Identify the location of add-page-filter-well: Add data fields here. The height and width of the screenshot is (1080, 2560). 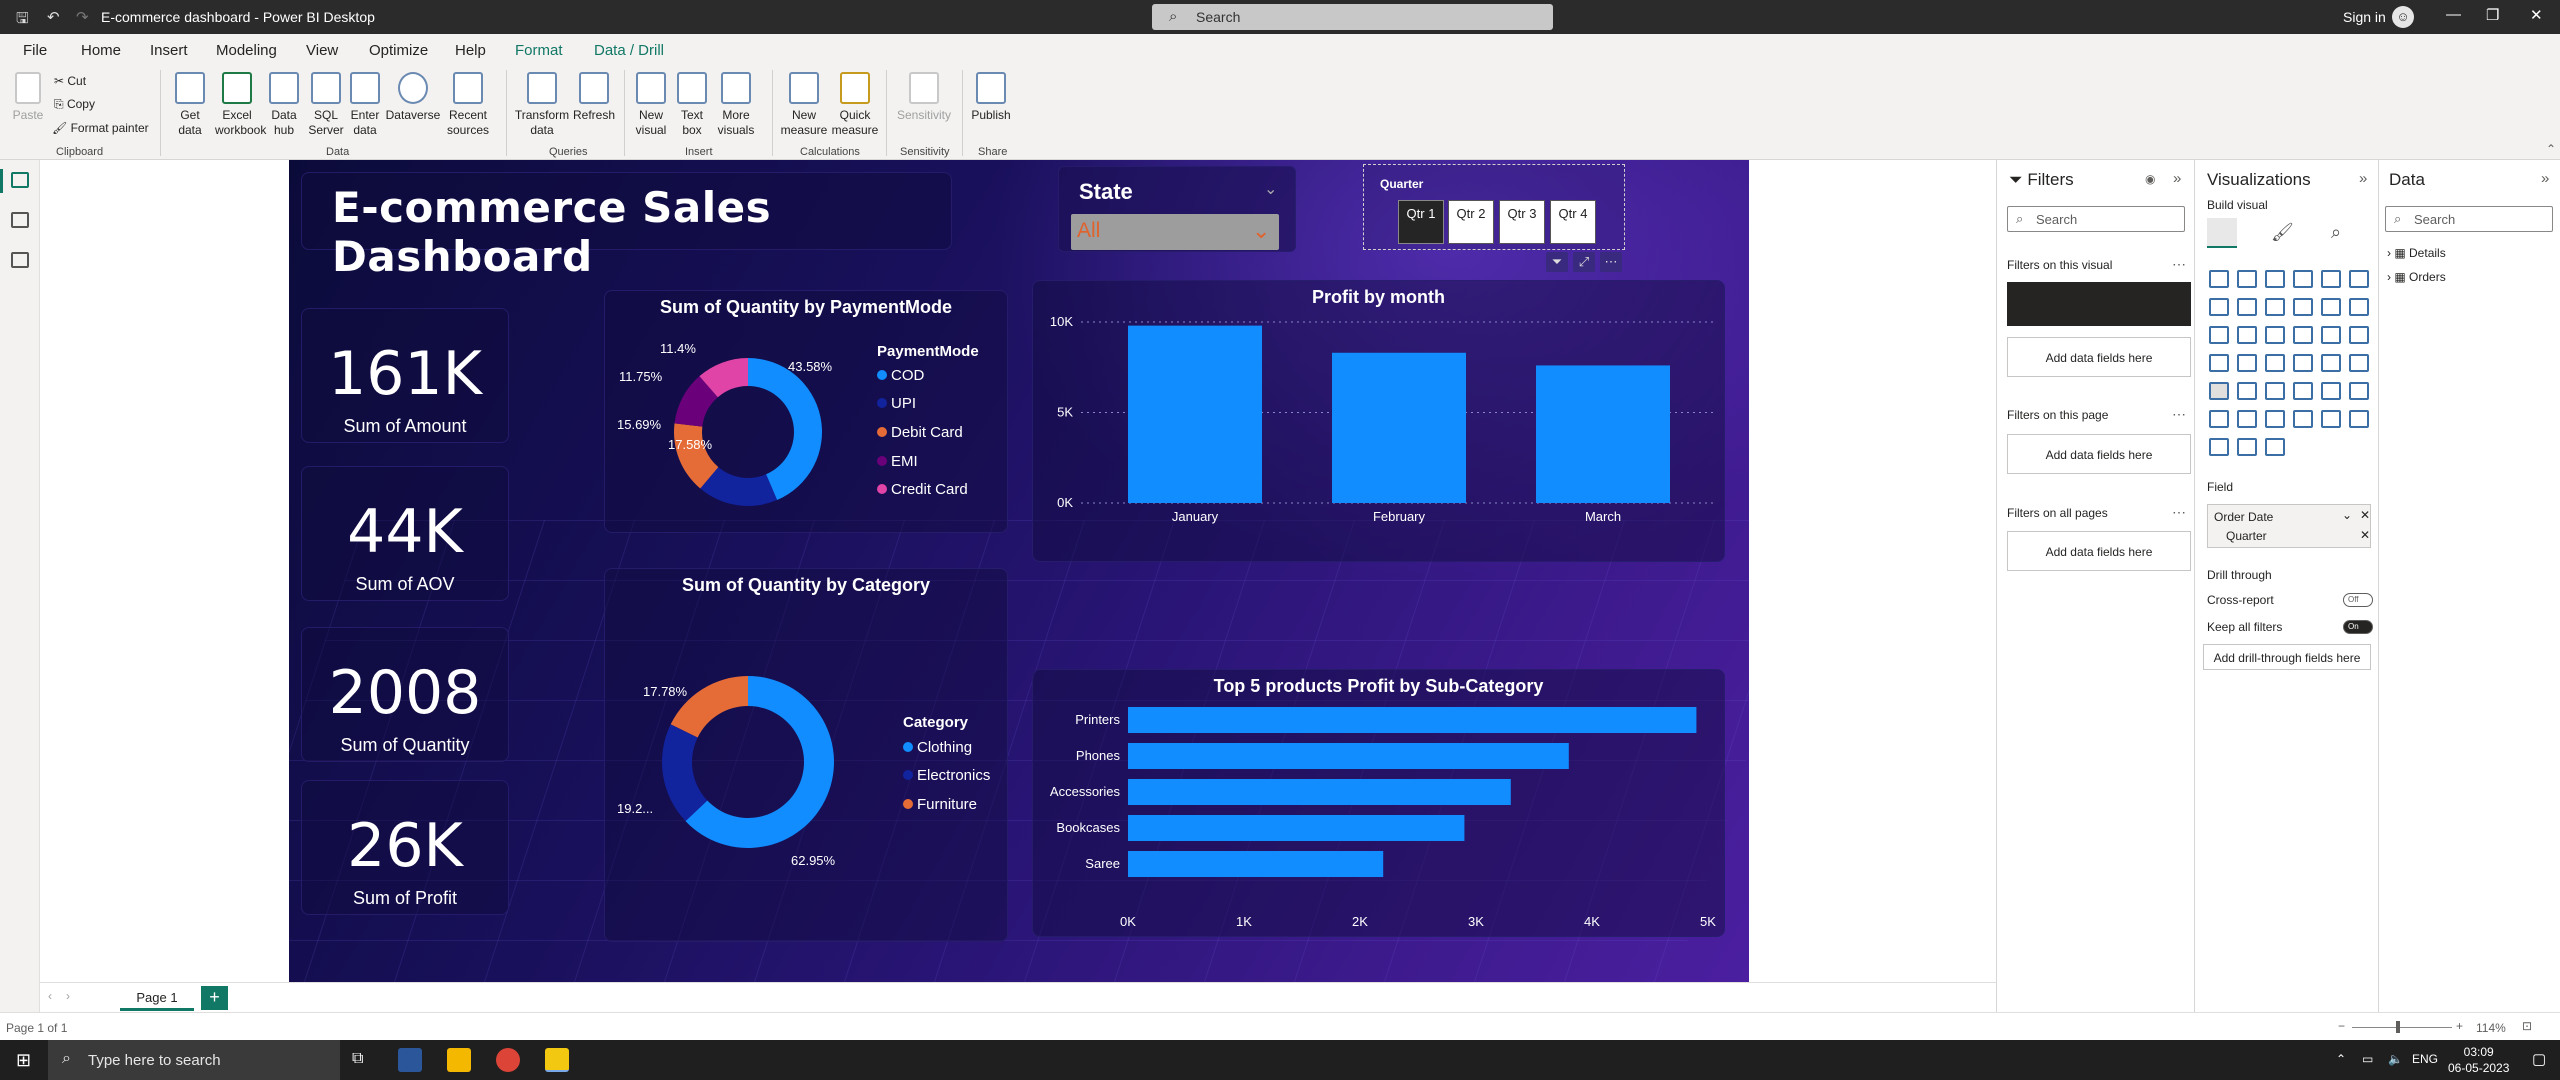
(2099, 454).